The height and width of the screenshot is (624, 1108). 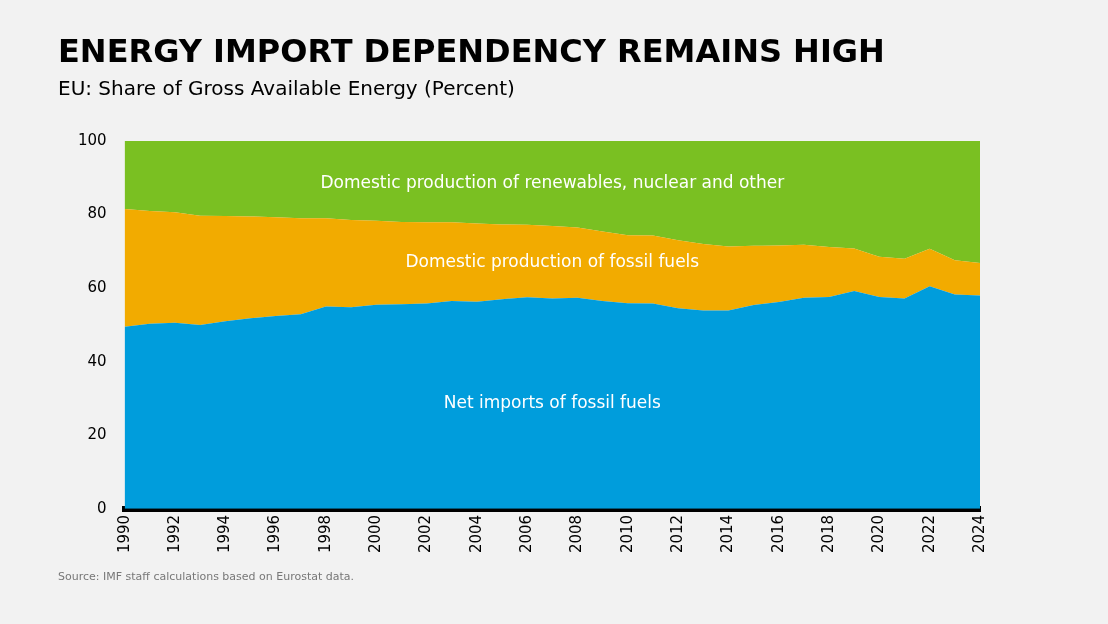 I want to click on x-tick-label: 1990, so click(x=123, y=534).